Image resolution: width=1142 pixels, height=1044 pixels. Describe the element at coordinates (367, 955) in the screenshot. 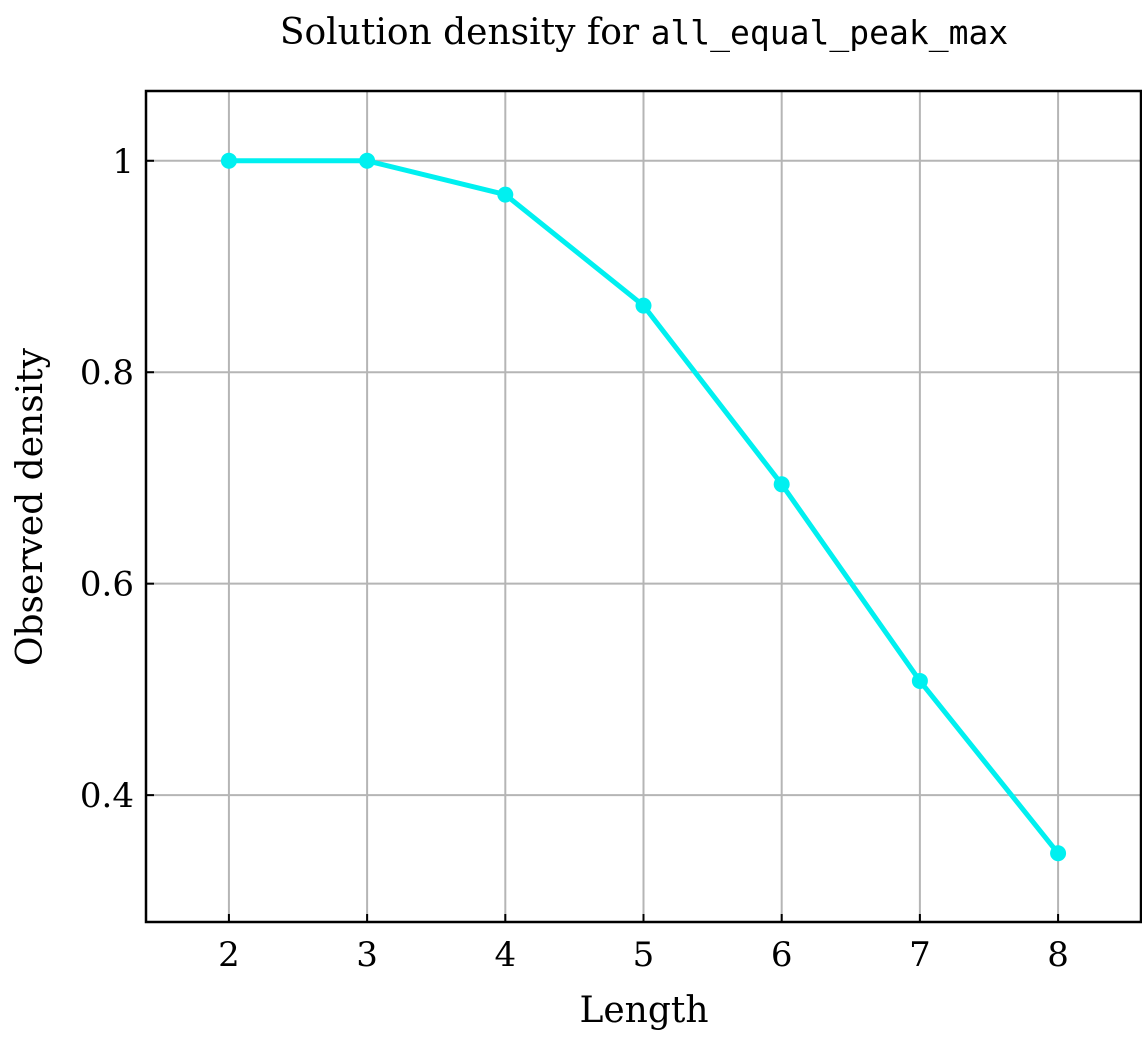

I see `x-tick-label: 3` at that location.